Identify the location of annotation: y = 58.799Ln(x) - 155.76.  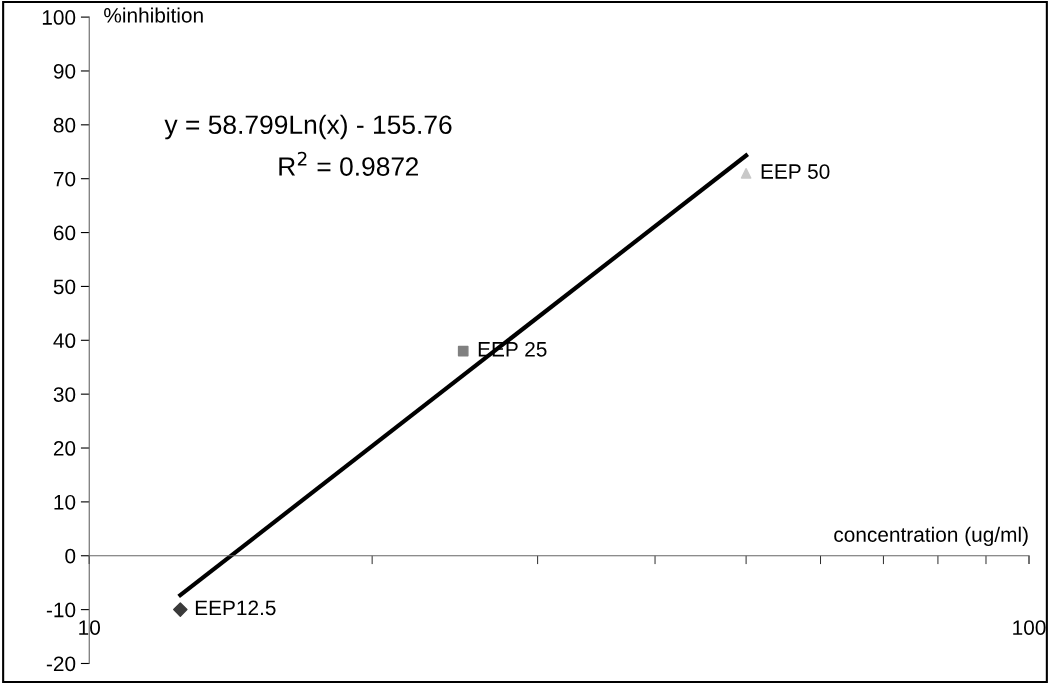
(308, 127).